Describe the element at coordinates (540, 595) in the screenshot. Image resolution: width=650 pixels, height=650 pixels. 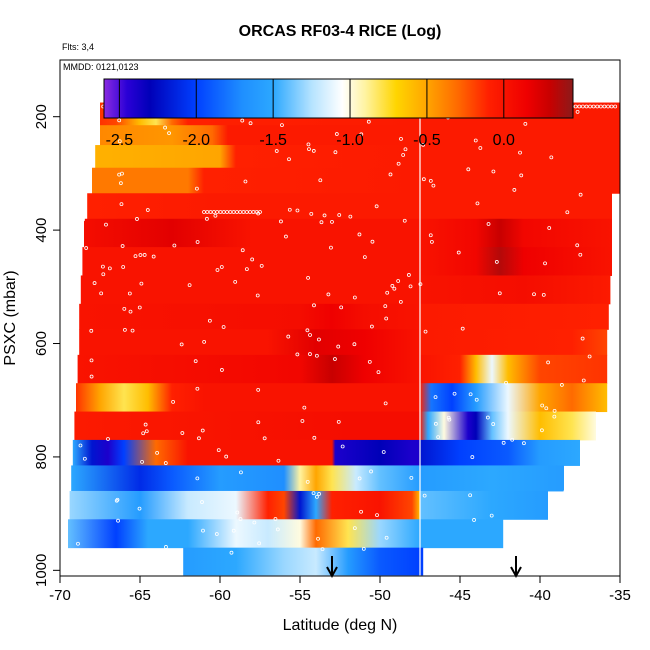
I see `x-tick-label: -40` at that location.